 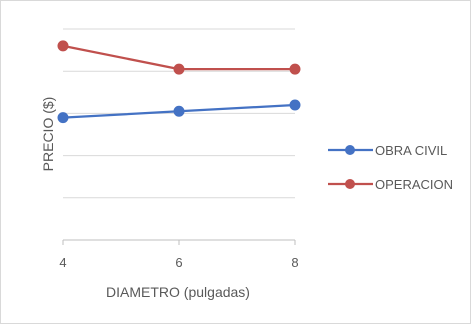 I want to click on legend: OBRA CIVIL OPERACION, so click(x=390, y=167).